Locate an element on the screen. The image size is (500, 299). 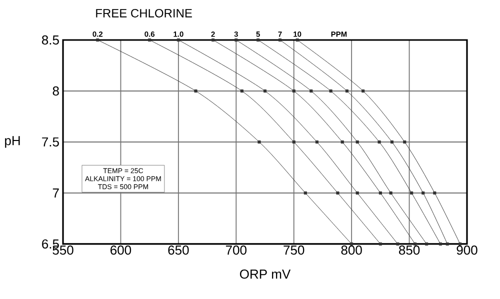
x-tick-label: 700 is located at coordinates (236, 250).